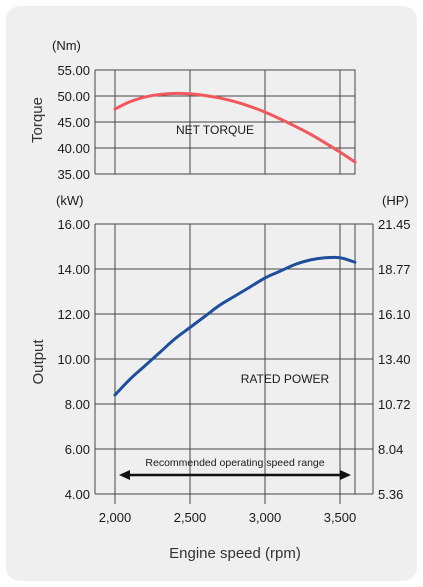  I want to click on y-tick-label: 40.00, so click(73, 148).